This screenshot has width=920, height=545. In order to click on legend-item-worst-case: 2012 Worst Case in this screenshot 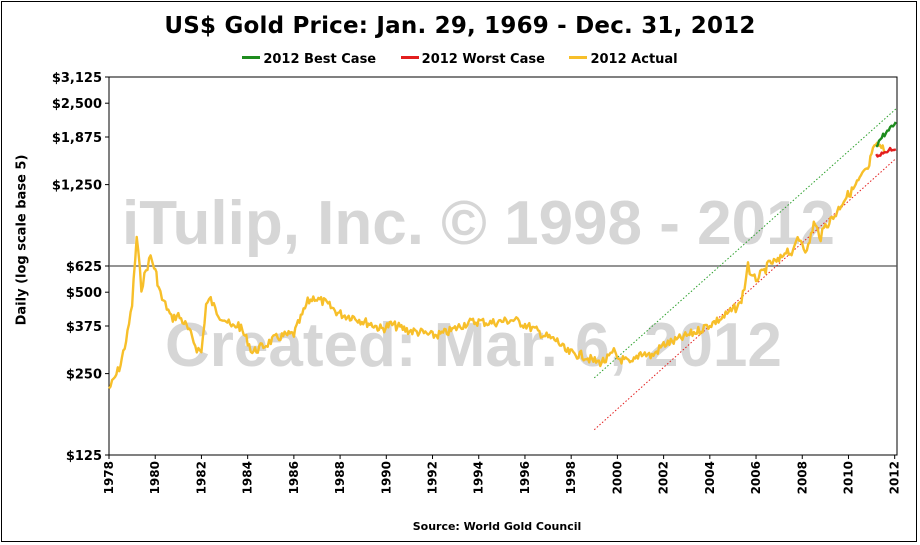, I will do `click(472, 59)`.